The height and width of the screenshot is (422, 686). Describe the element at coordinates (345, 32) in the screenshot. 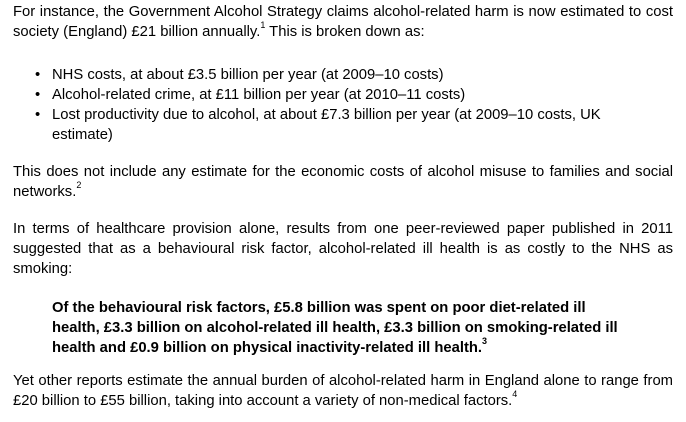

I see `intro-text-continued: This is broken down as:` at that location.